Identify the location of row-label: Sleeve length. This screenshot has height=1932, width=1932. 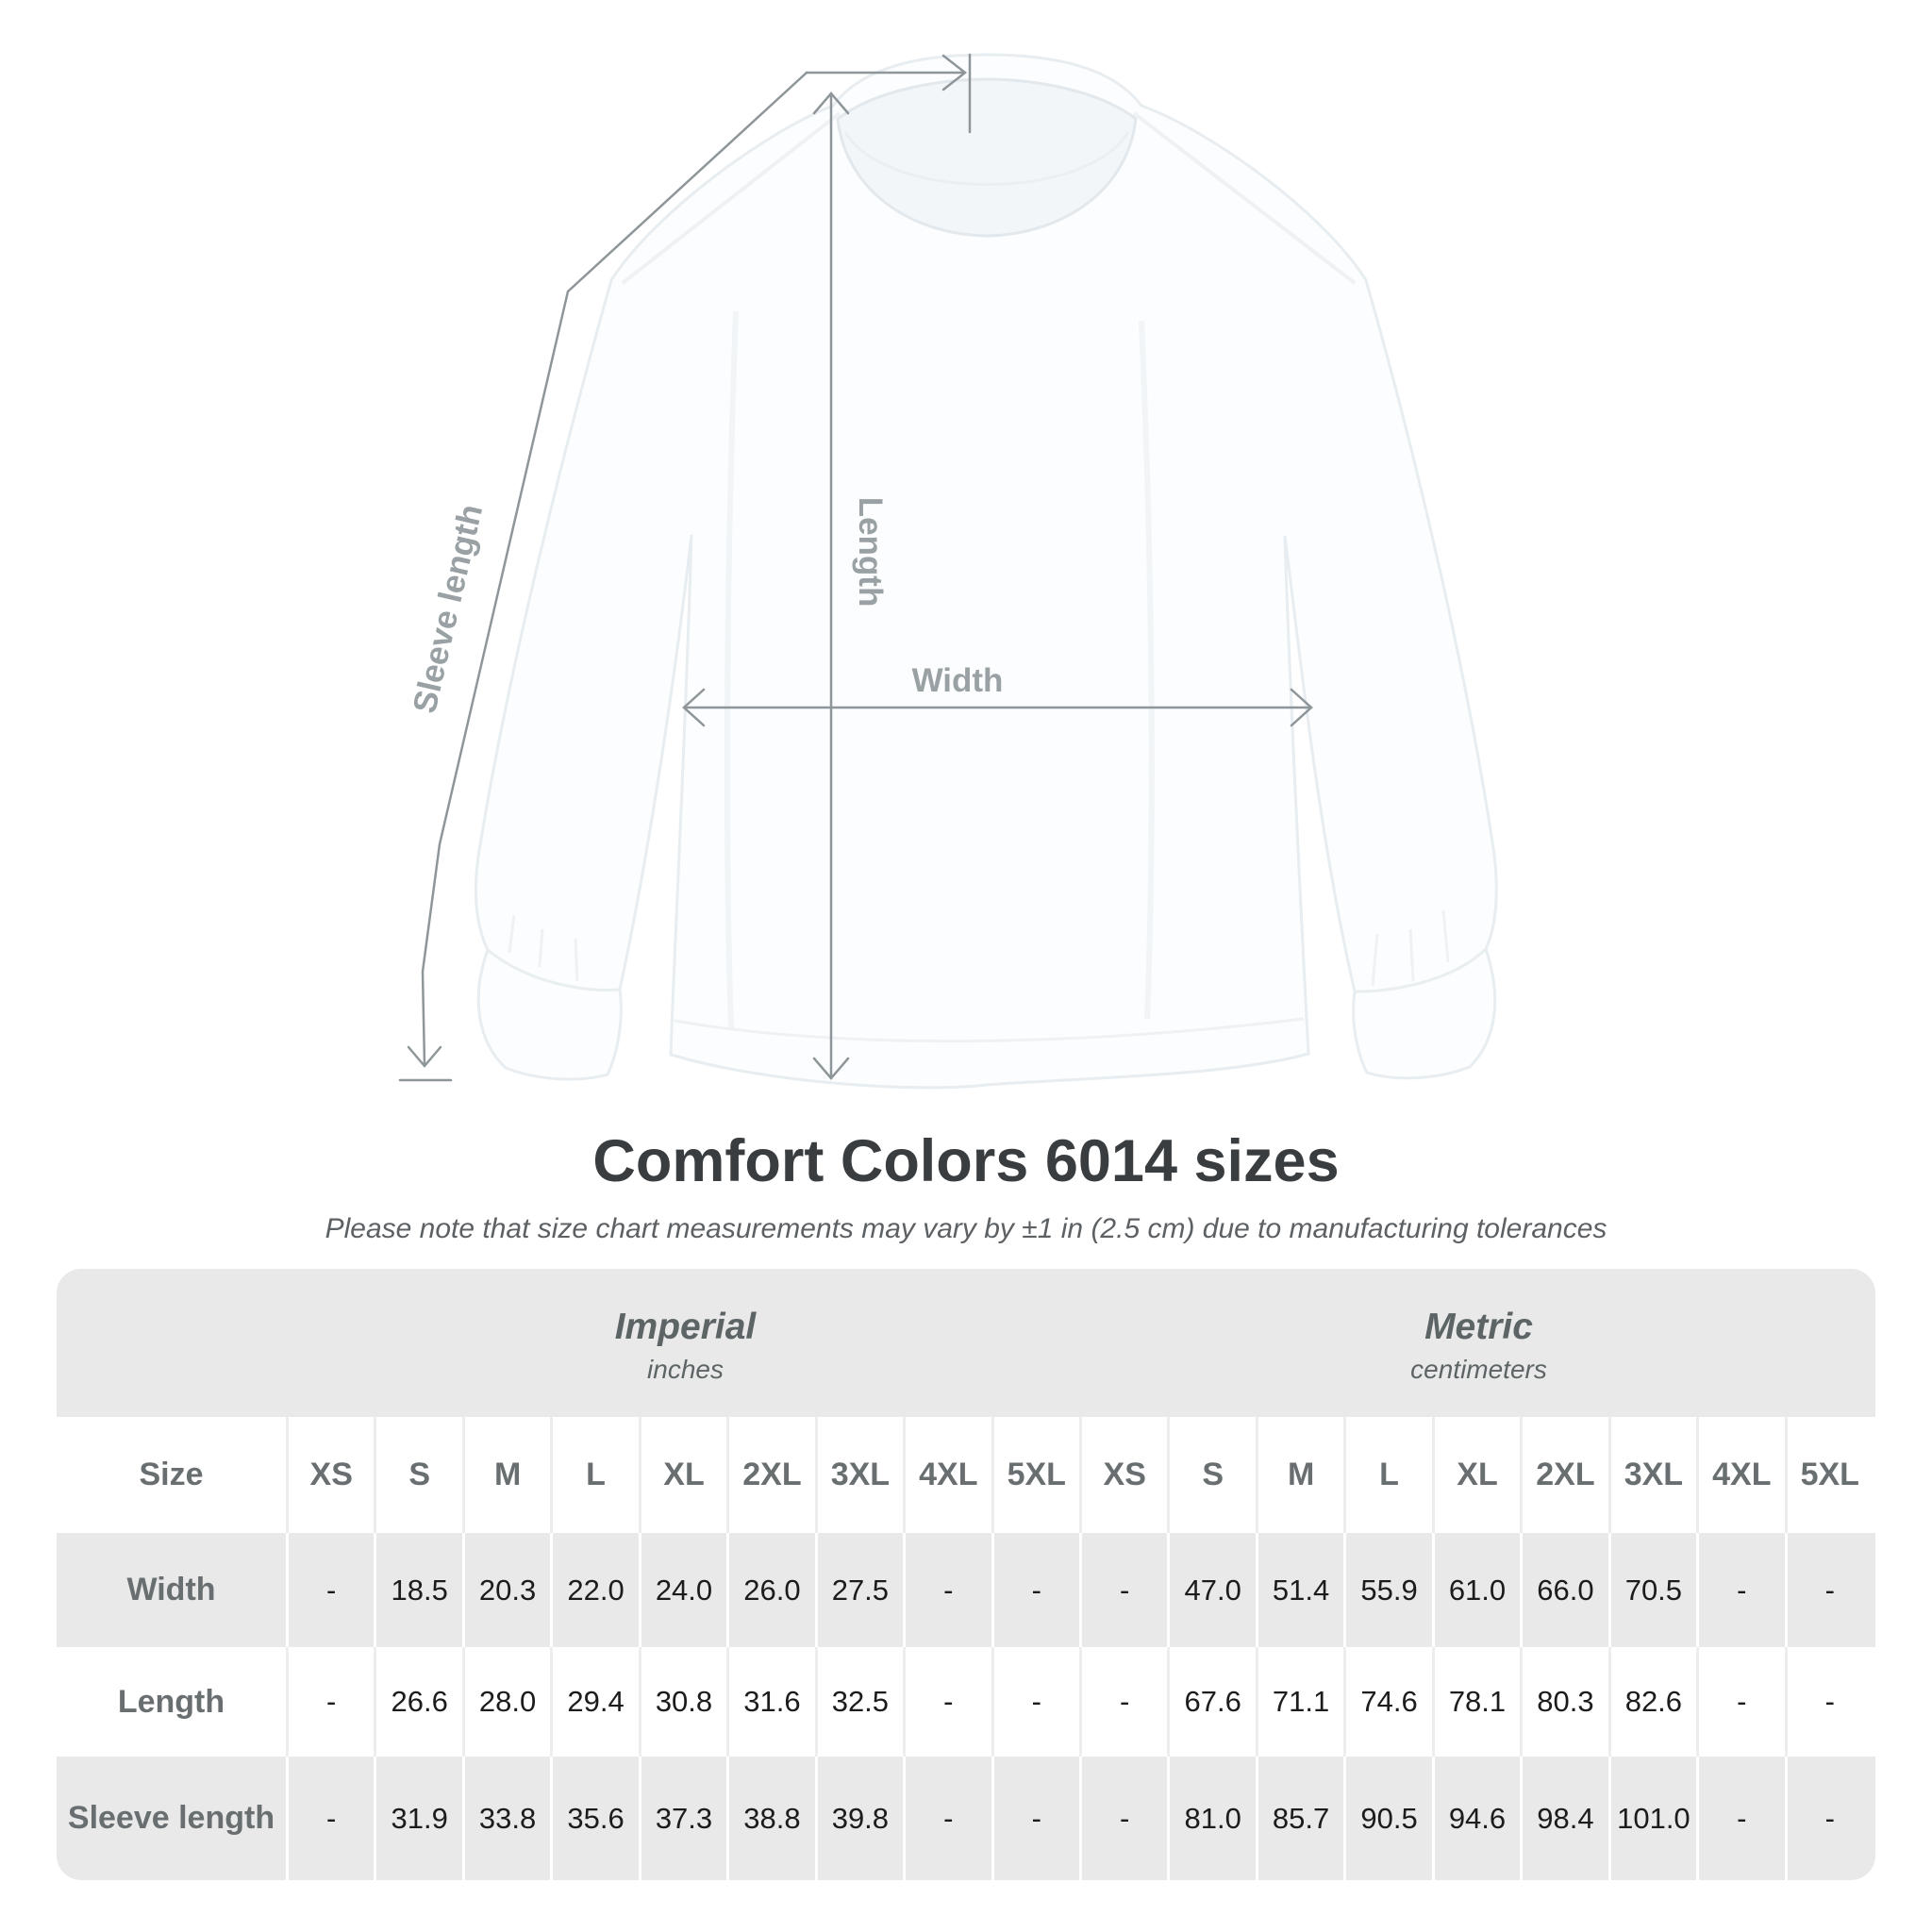
(173, 1819).